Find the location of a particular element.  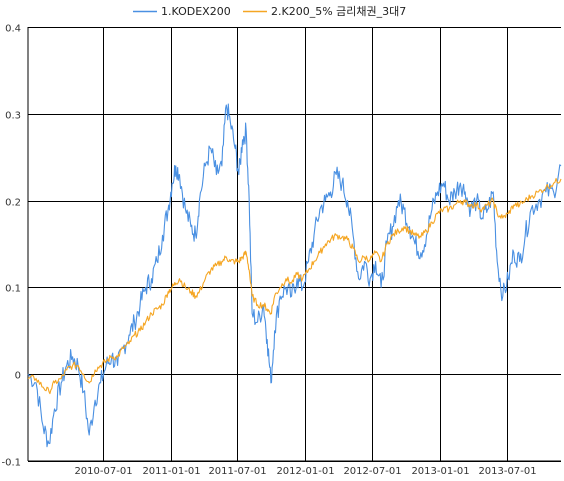

legend: 1.KODEX200 2.K200_5% 금리채권_3대7 is located at coordinates (269, 11).